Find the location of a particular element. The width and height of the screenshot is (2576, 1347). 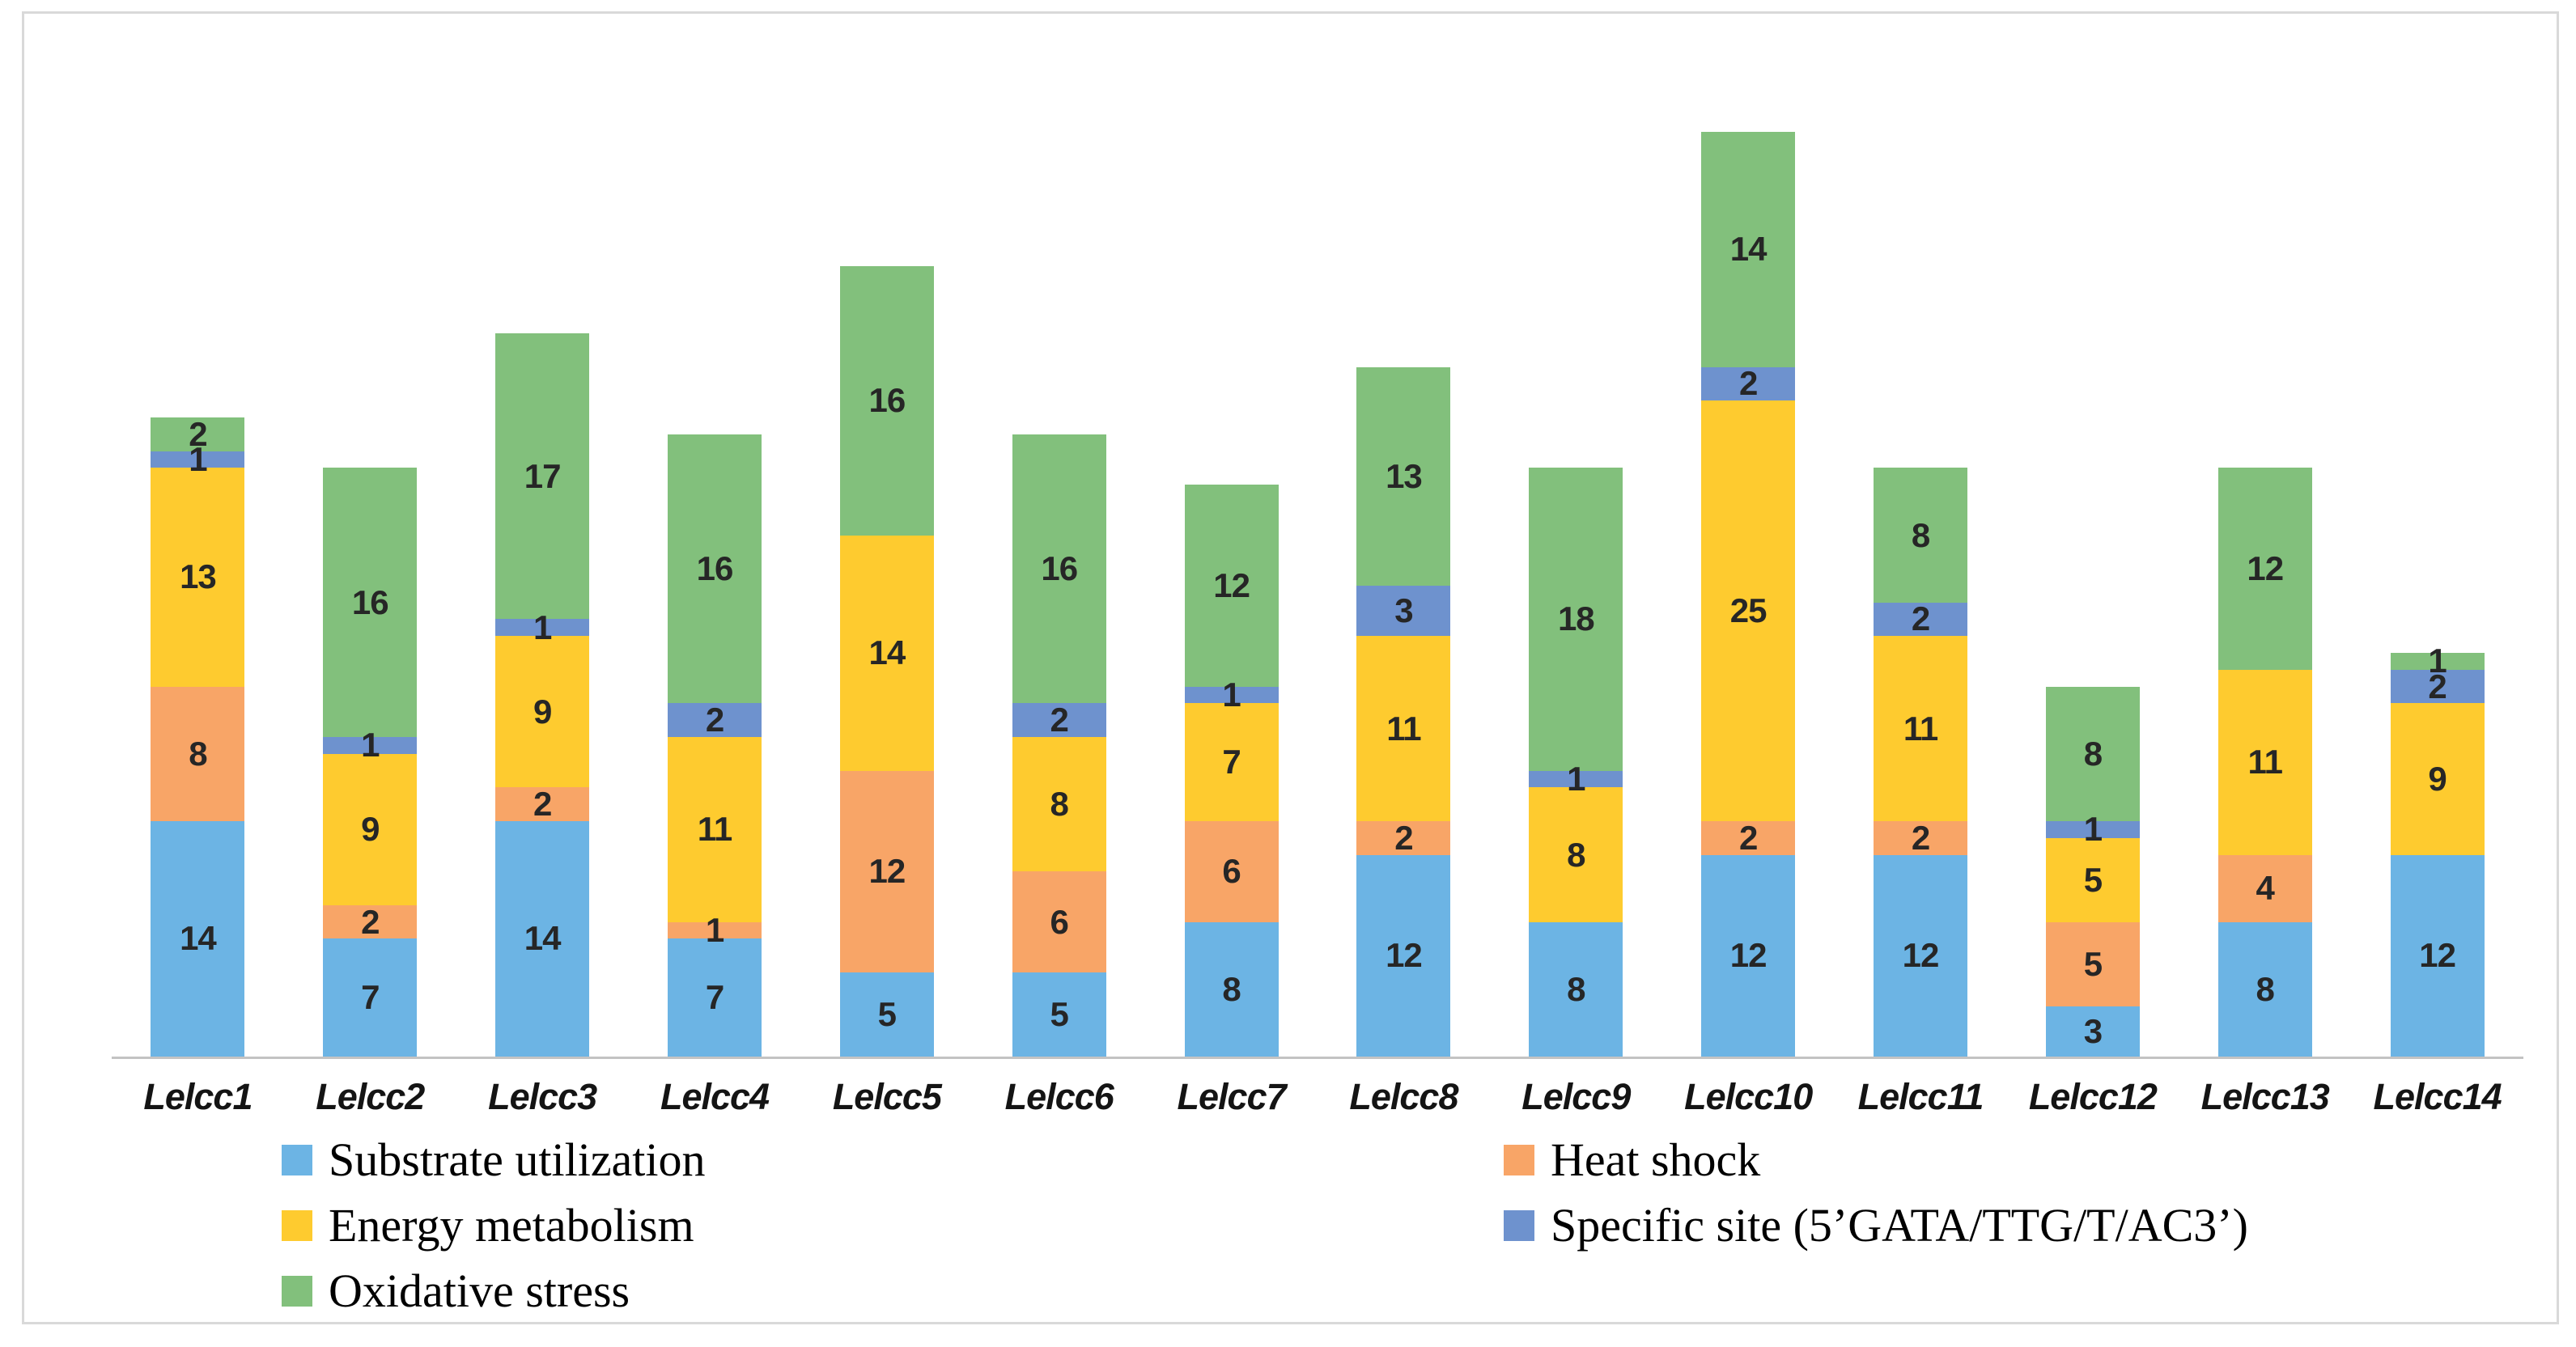

legend-item: Specific site (5’GATA/TTG/T/AC3’) is located at coordinates (1876, 1225).